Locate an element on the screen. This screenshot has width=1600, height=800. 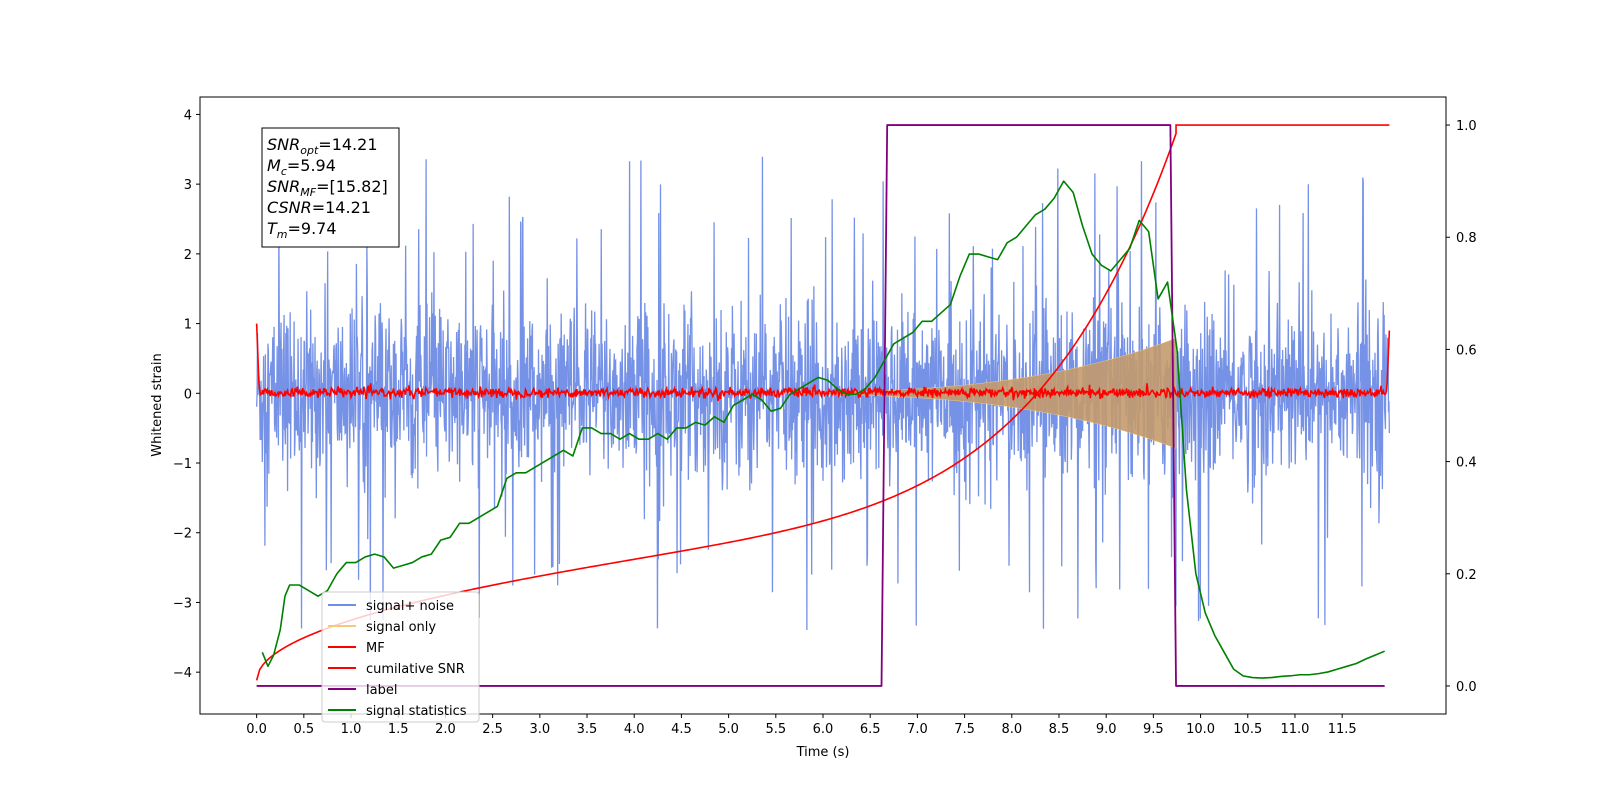
y-tick-label: −2 is located at coordinates (182, 534).